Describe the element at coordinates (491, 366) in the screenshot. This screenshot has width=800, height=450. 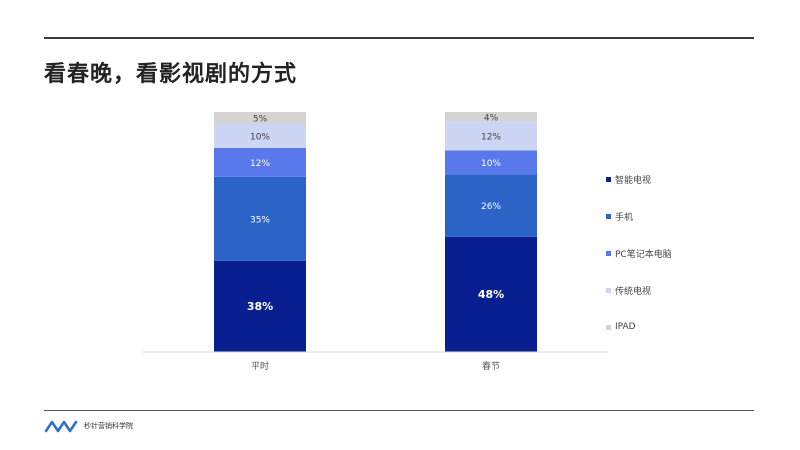
I see `category-label: 春节` at that location.